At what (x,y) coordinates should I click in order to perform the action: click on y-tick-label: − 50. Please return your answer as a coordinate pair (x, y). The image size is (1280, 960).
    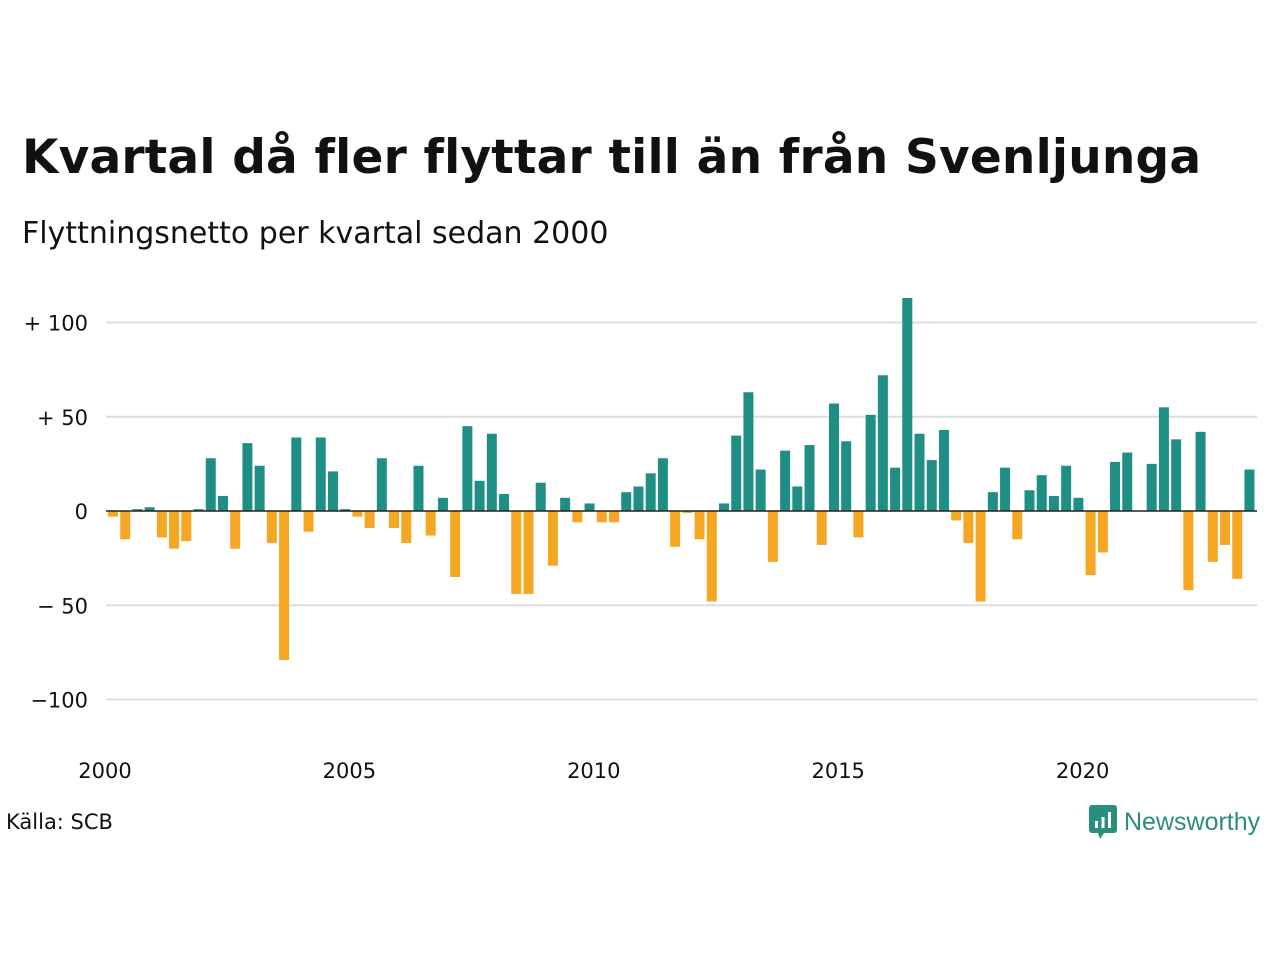
    Looking at the image, I should click on (62, 606).